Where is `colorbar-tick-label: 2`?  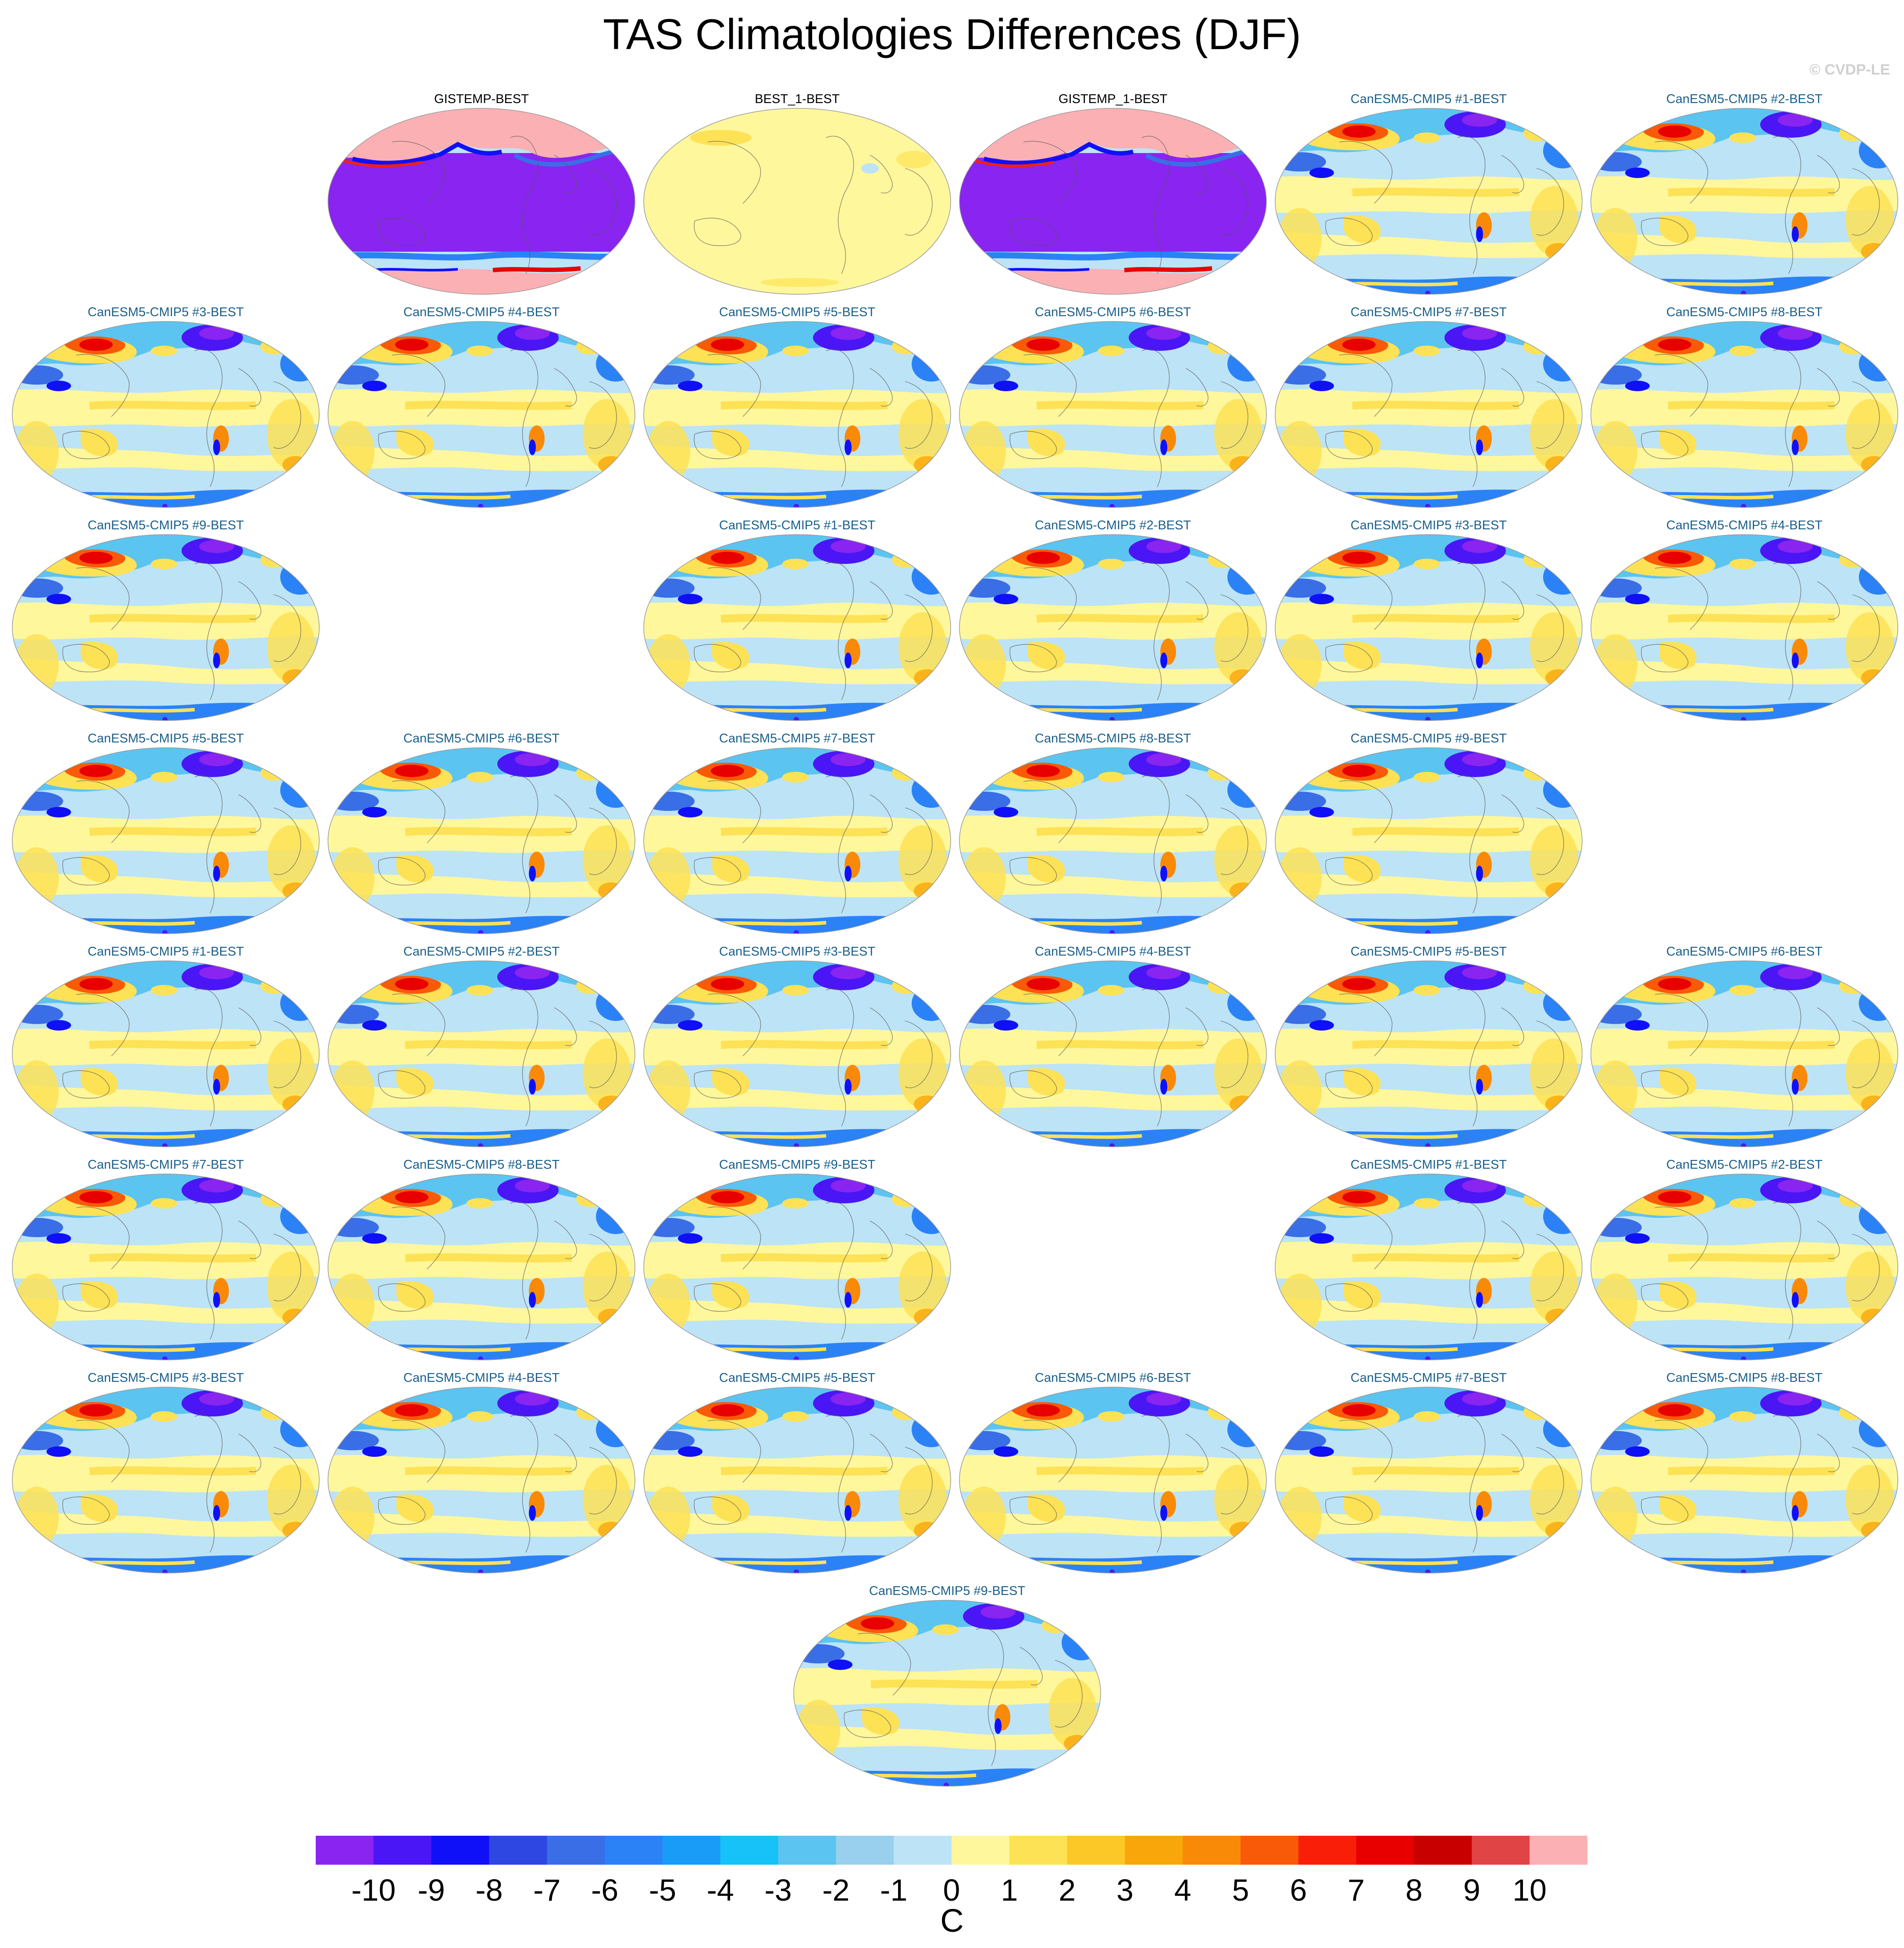
colorbar-tick-label: 2 is located at coordinates (1067, 1890).